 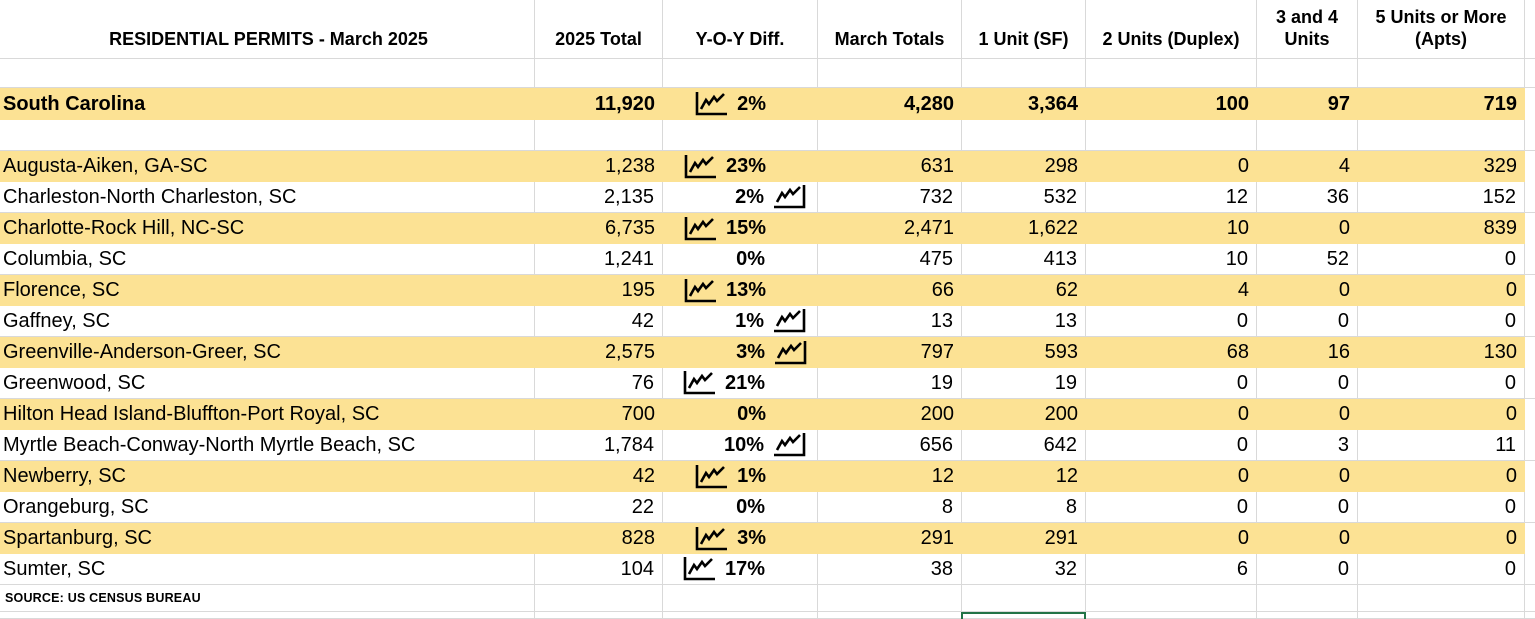 I want to click on cell-3-4-units: 36, so click(x=1307, y=197).